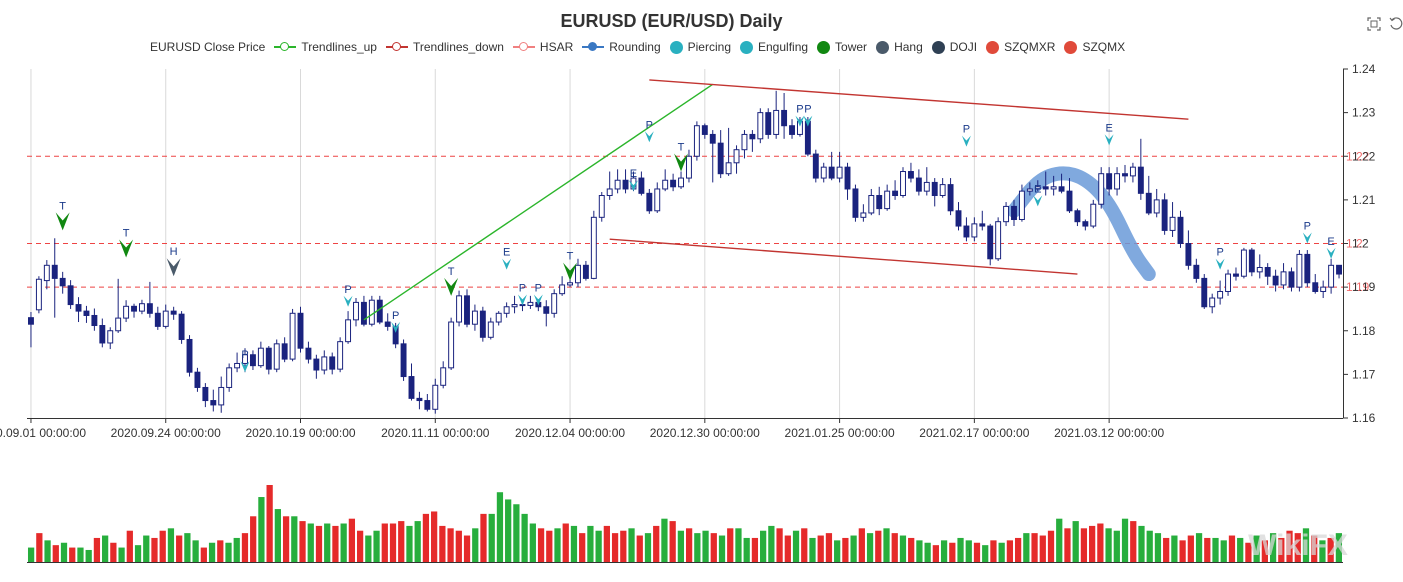  I want to click on legend-item-eurusd-close-price: EURUSD Close Price, so click(207, 47).